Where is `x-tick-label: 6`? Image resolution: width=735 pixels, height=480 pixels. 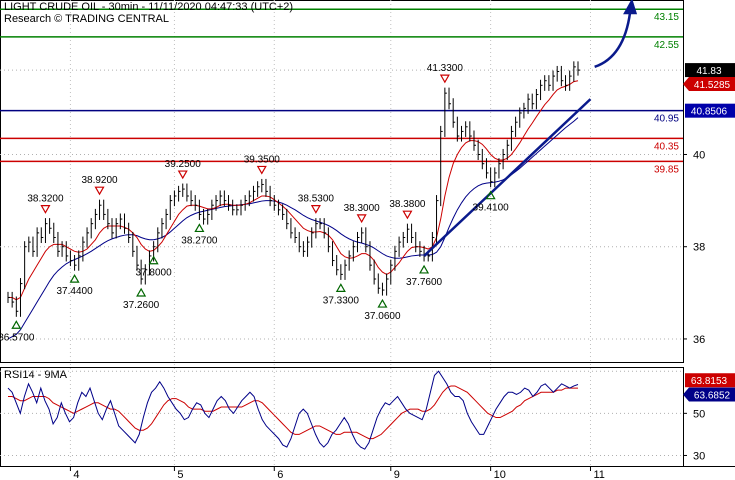 x-tick-label: 6 is located at coordinates (280, 474).